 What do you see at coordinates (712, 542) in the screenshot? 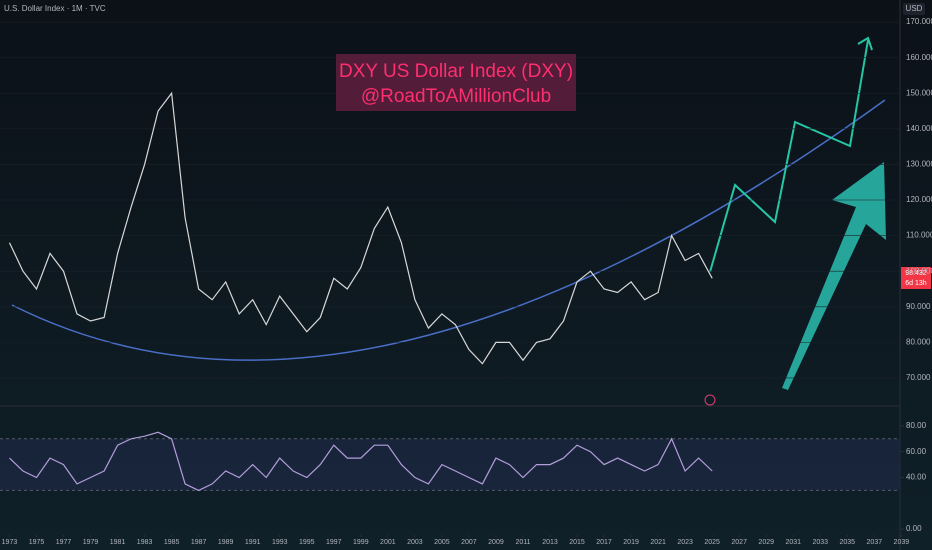
I see `x-tick-label: 2025` at bounding box center [712, 542].